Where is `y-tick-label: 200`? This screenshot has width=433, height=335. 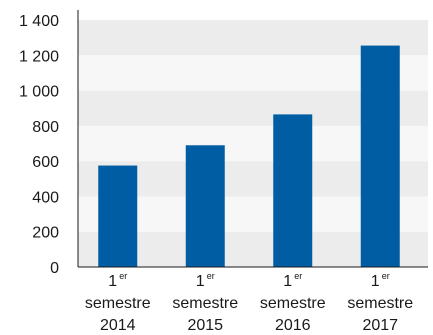 y-tick-label: 200 is located at coordinates (45, 233).